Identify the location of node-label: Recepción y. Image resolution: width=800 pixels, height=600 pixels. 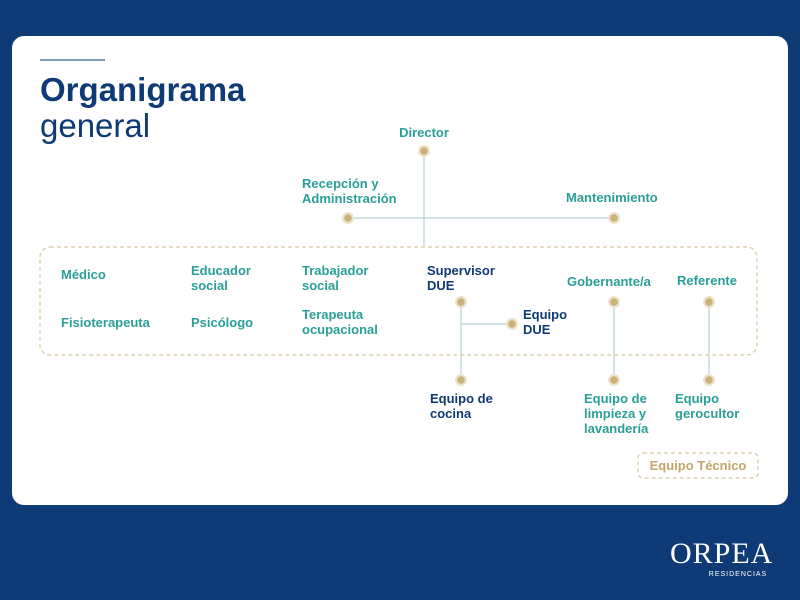
(340, 183).